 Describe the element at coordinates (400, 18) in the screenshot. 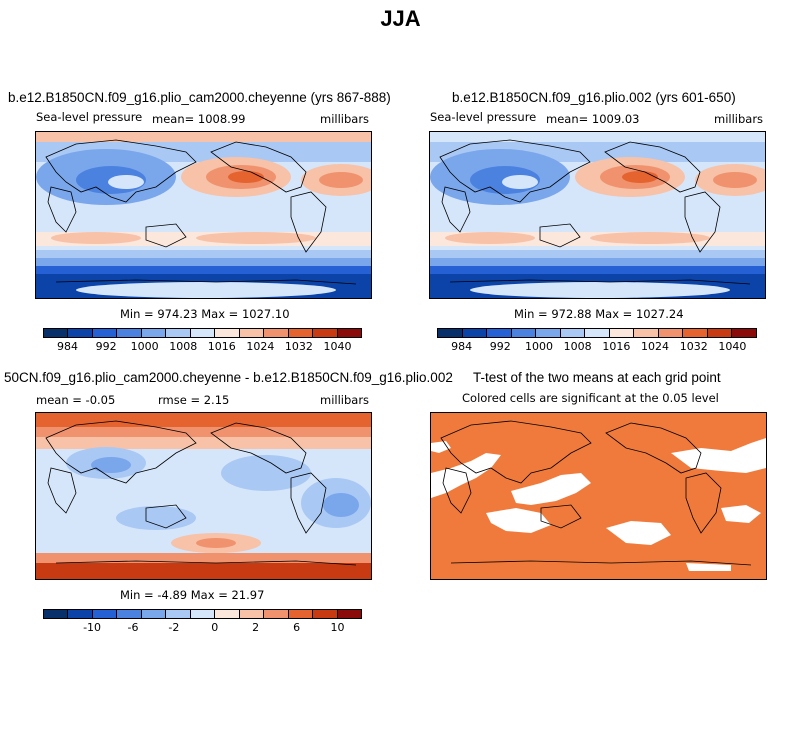

I see `figure-title: JJA` at that location.